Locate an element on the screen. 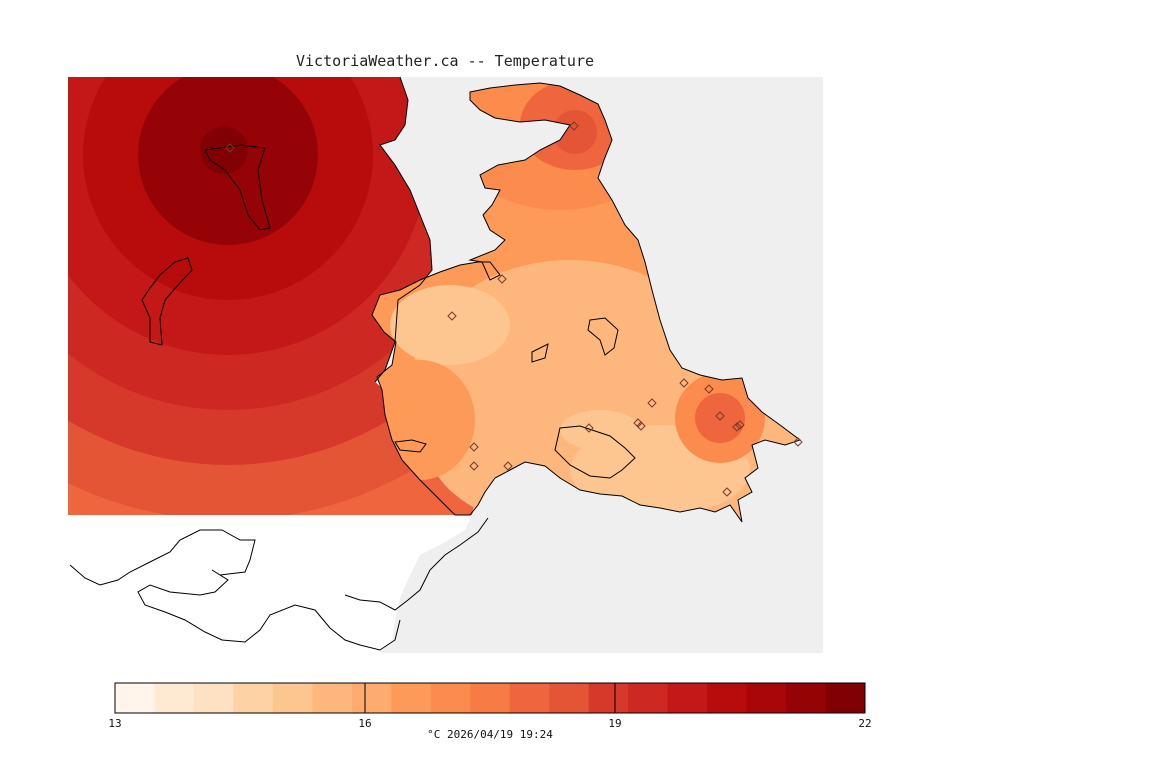 The height and width of the screenshot is (768, 1152). colorbar-tick-label: 16 is located at coordinates (365, 723).